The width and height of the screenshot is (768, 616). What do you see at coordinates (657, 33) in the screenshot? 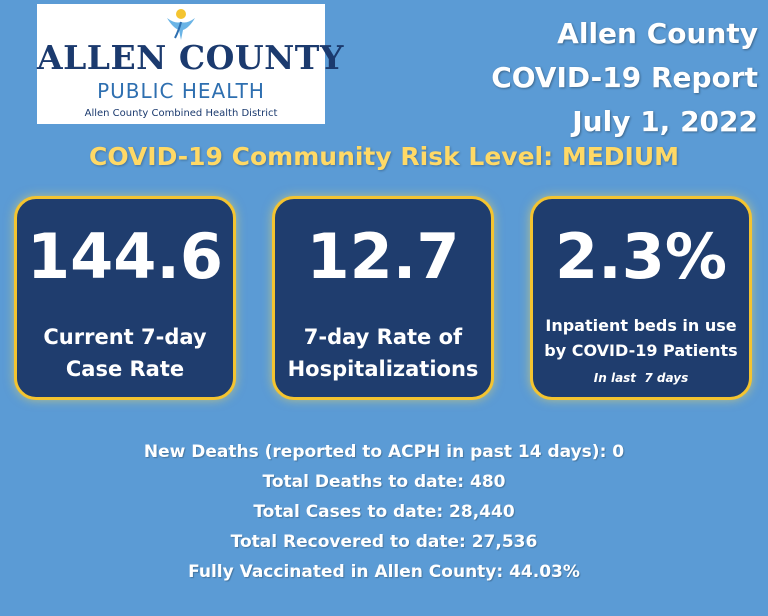
I see `report-county: Allen County` at bounding box center [657, 33].